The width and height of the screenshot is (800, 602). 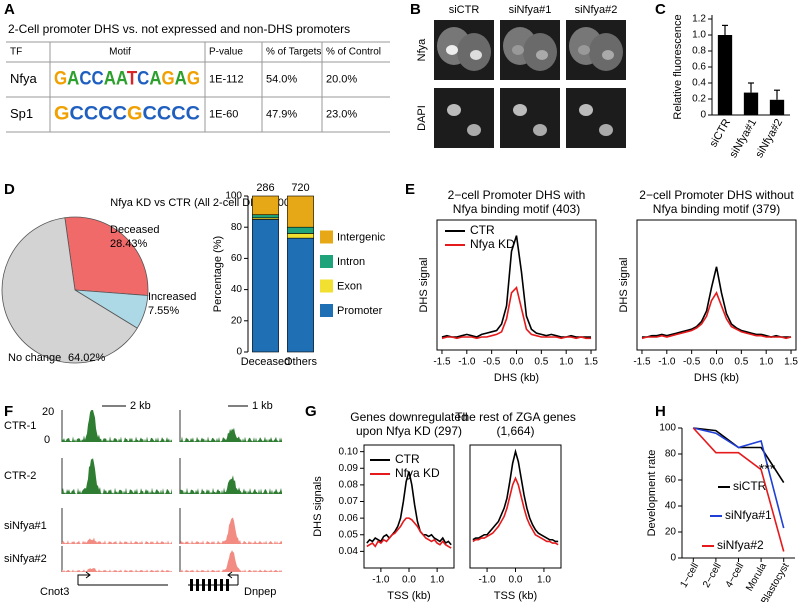 I want to click on x-tick-label: 4−cell, so click(x=735, y=575).